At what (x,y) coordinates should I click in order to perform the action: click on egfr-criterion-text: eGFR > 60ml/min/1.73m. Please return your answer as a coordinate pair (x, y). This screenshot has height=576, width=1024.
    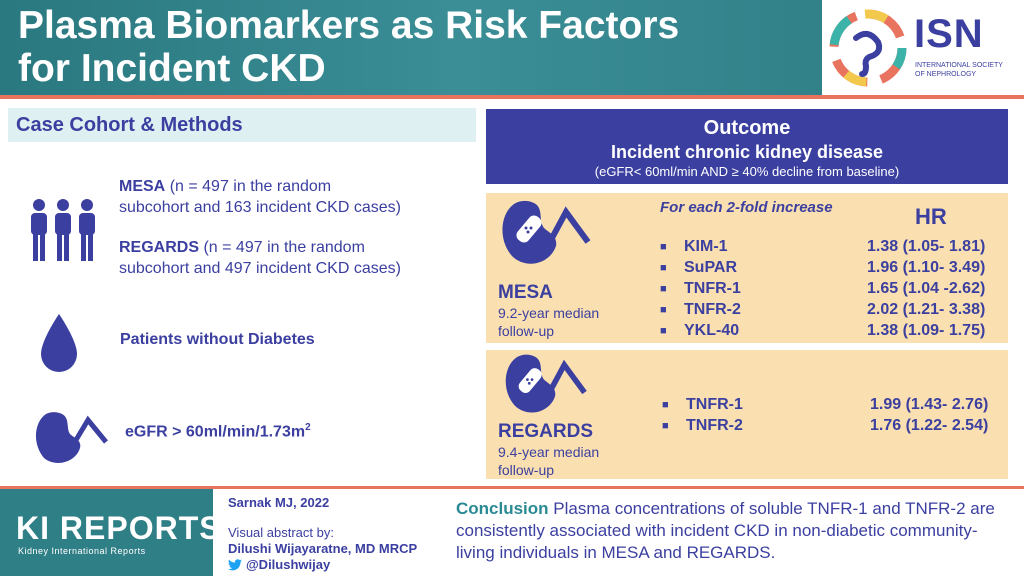
    Looking at the image, I should click on (215, 432).